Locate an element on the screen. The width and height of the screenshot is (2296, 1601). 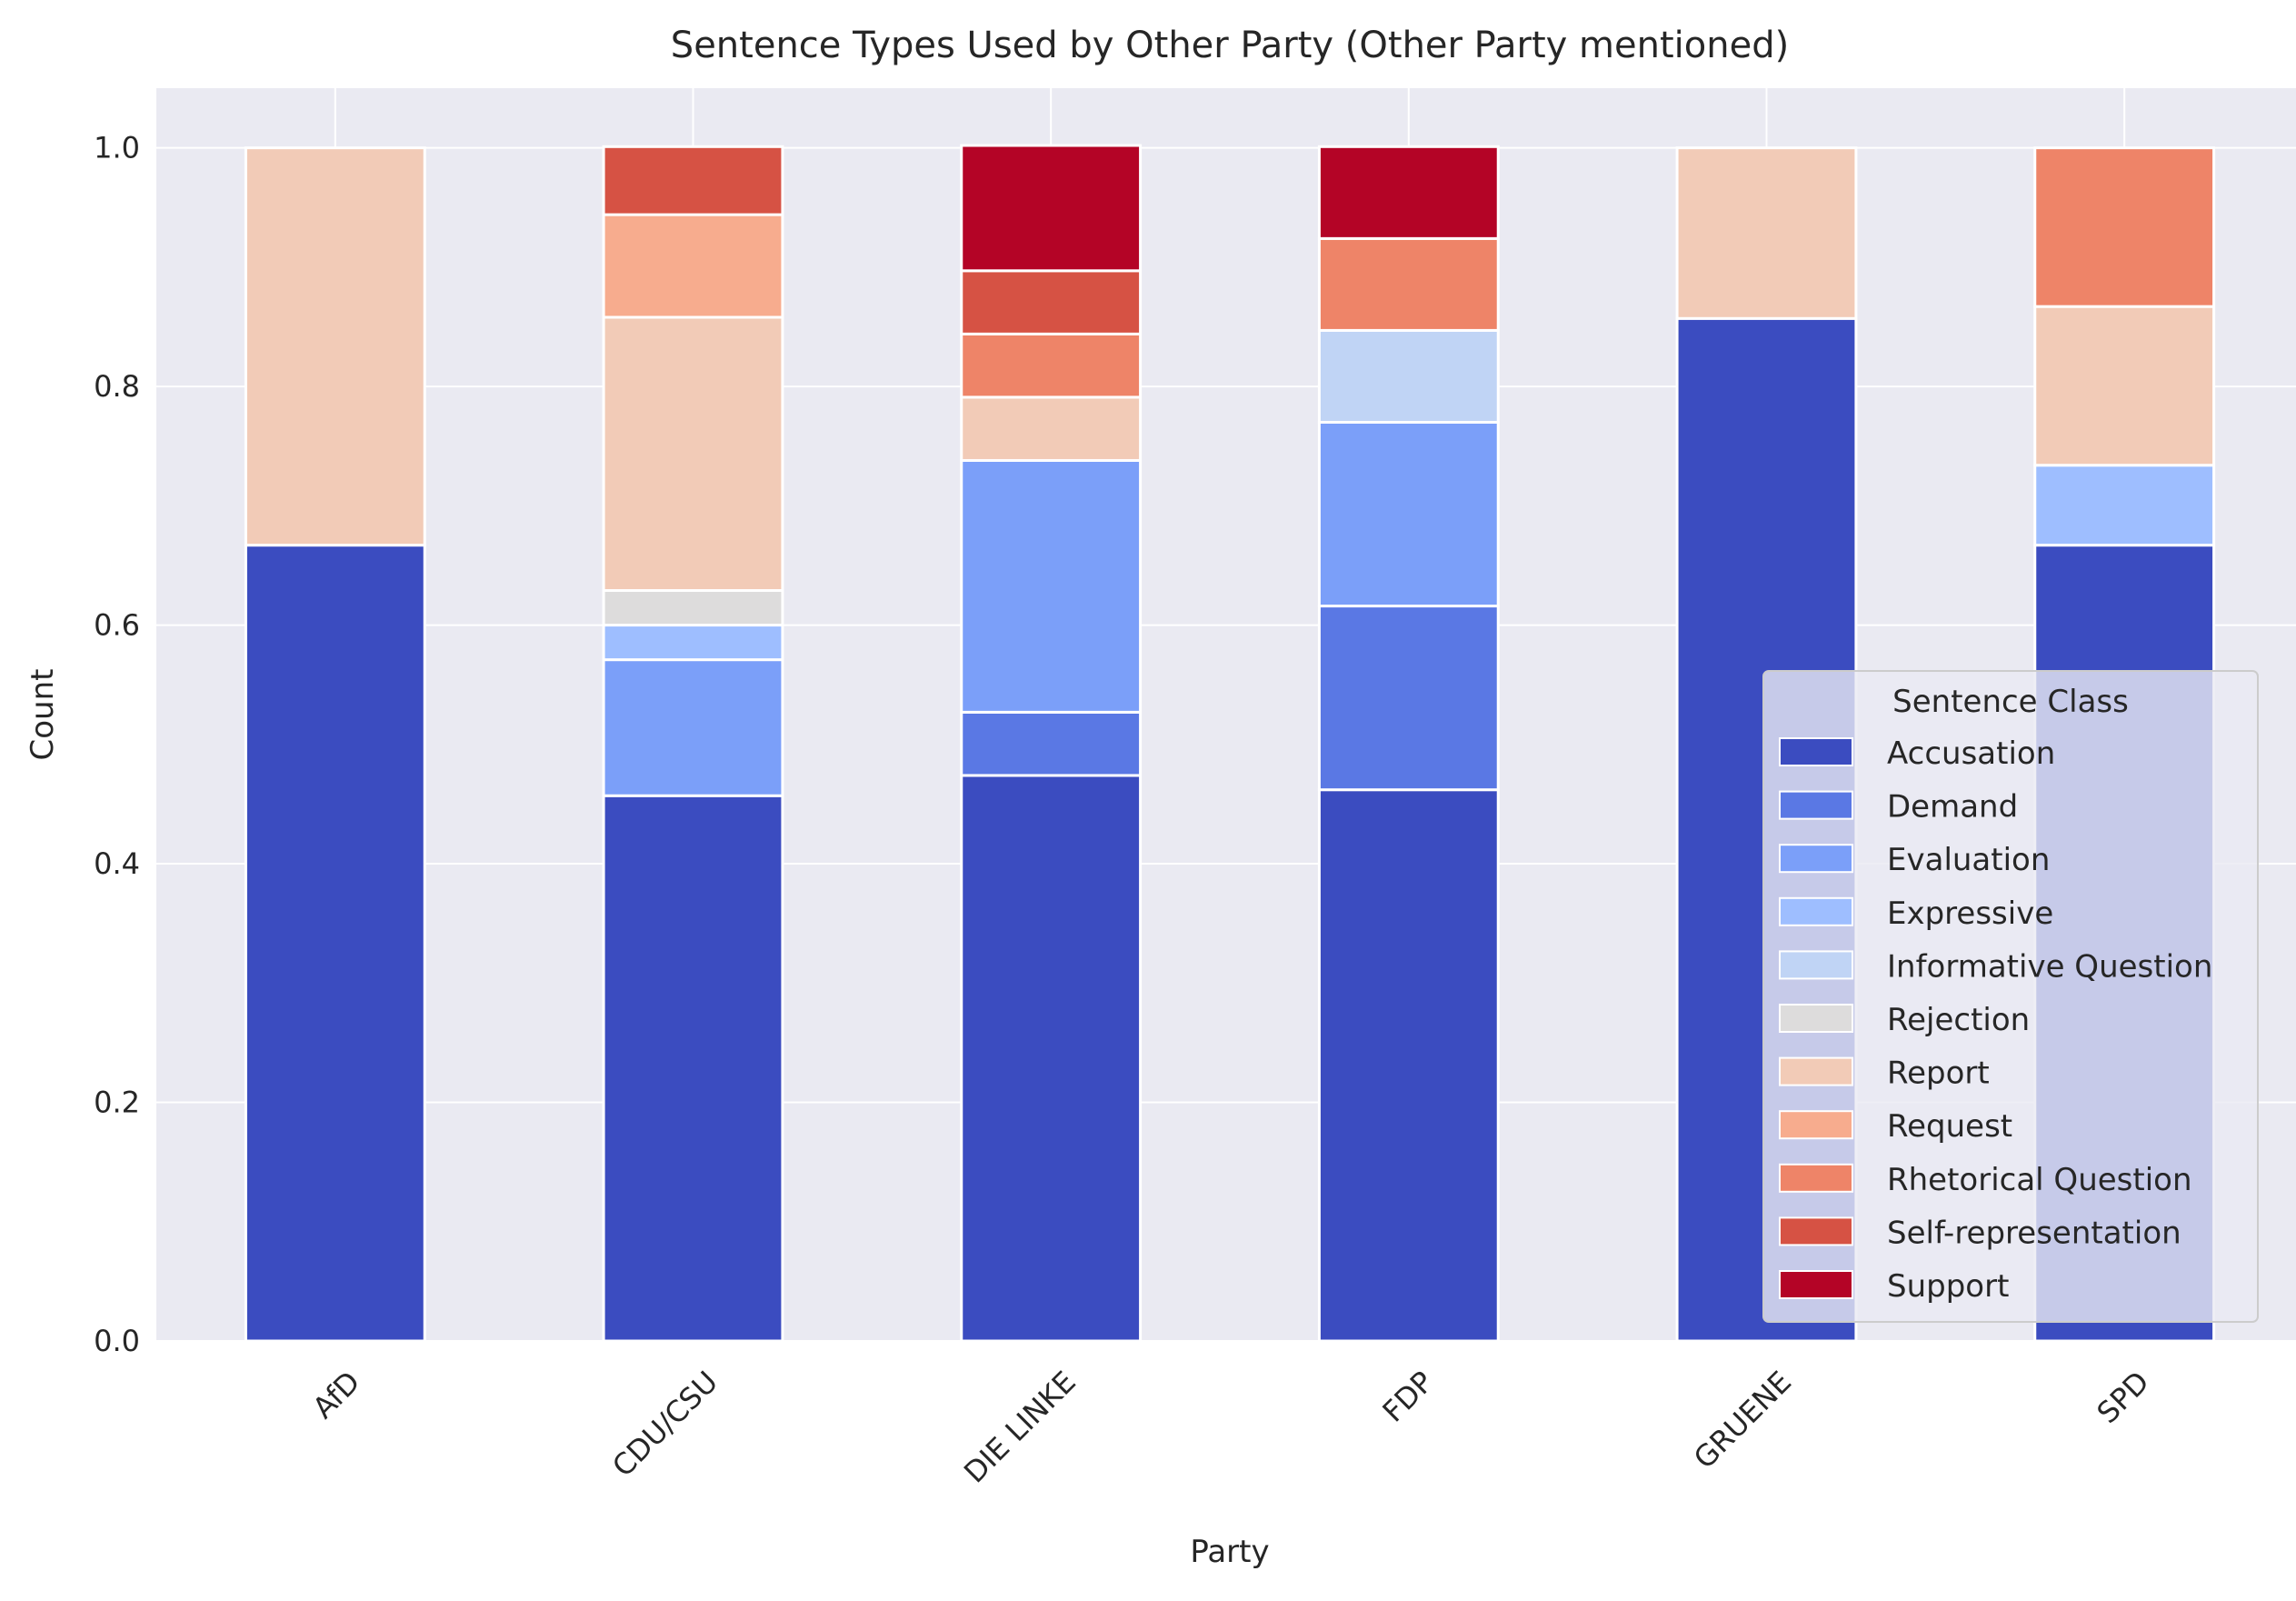
legend-label-1: Demand is located at coordinates (1952, 808).